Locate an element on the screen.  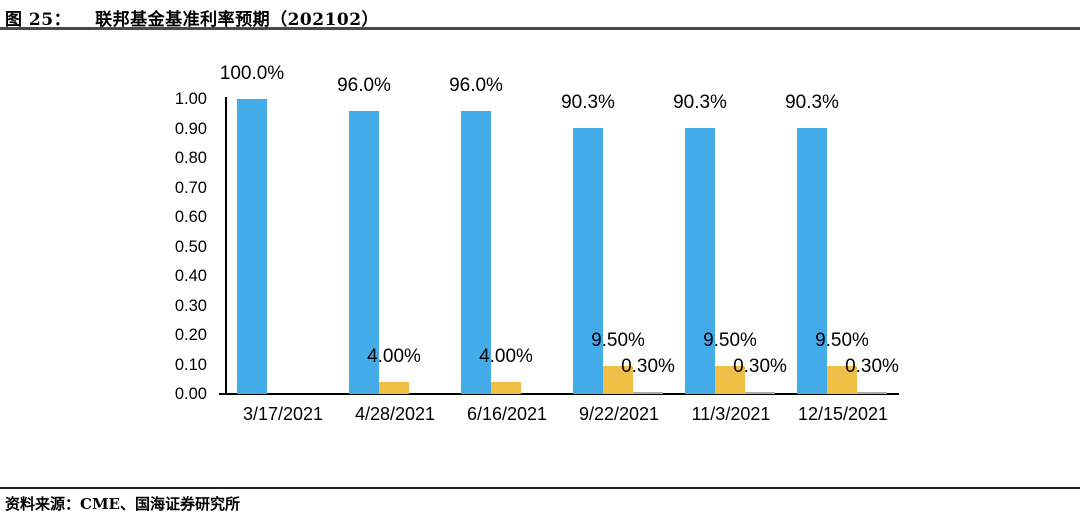
x-axis-label: 6/16/2021 is located at coordinates (507, 414).